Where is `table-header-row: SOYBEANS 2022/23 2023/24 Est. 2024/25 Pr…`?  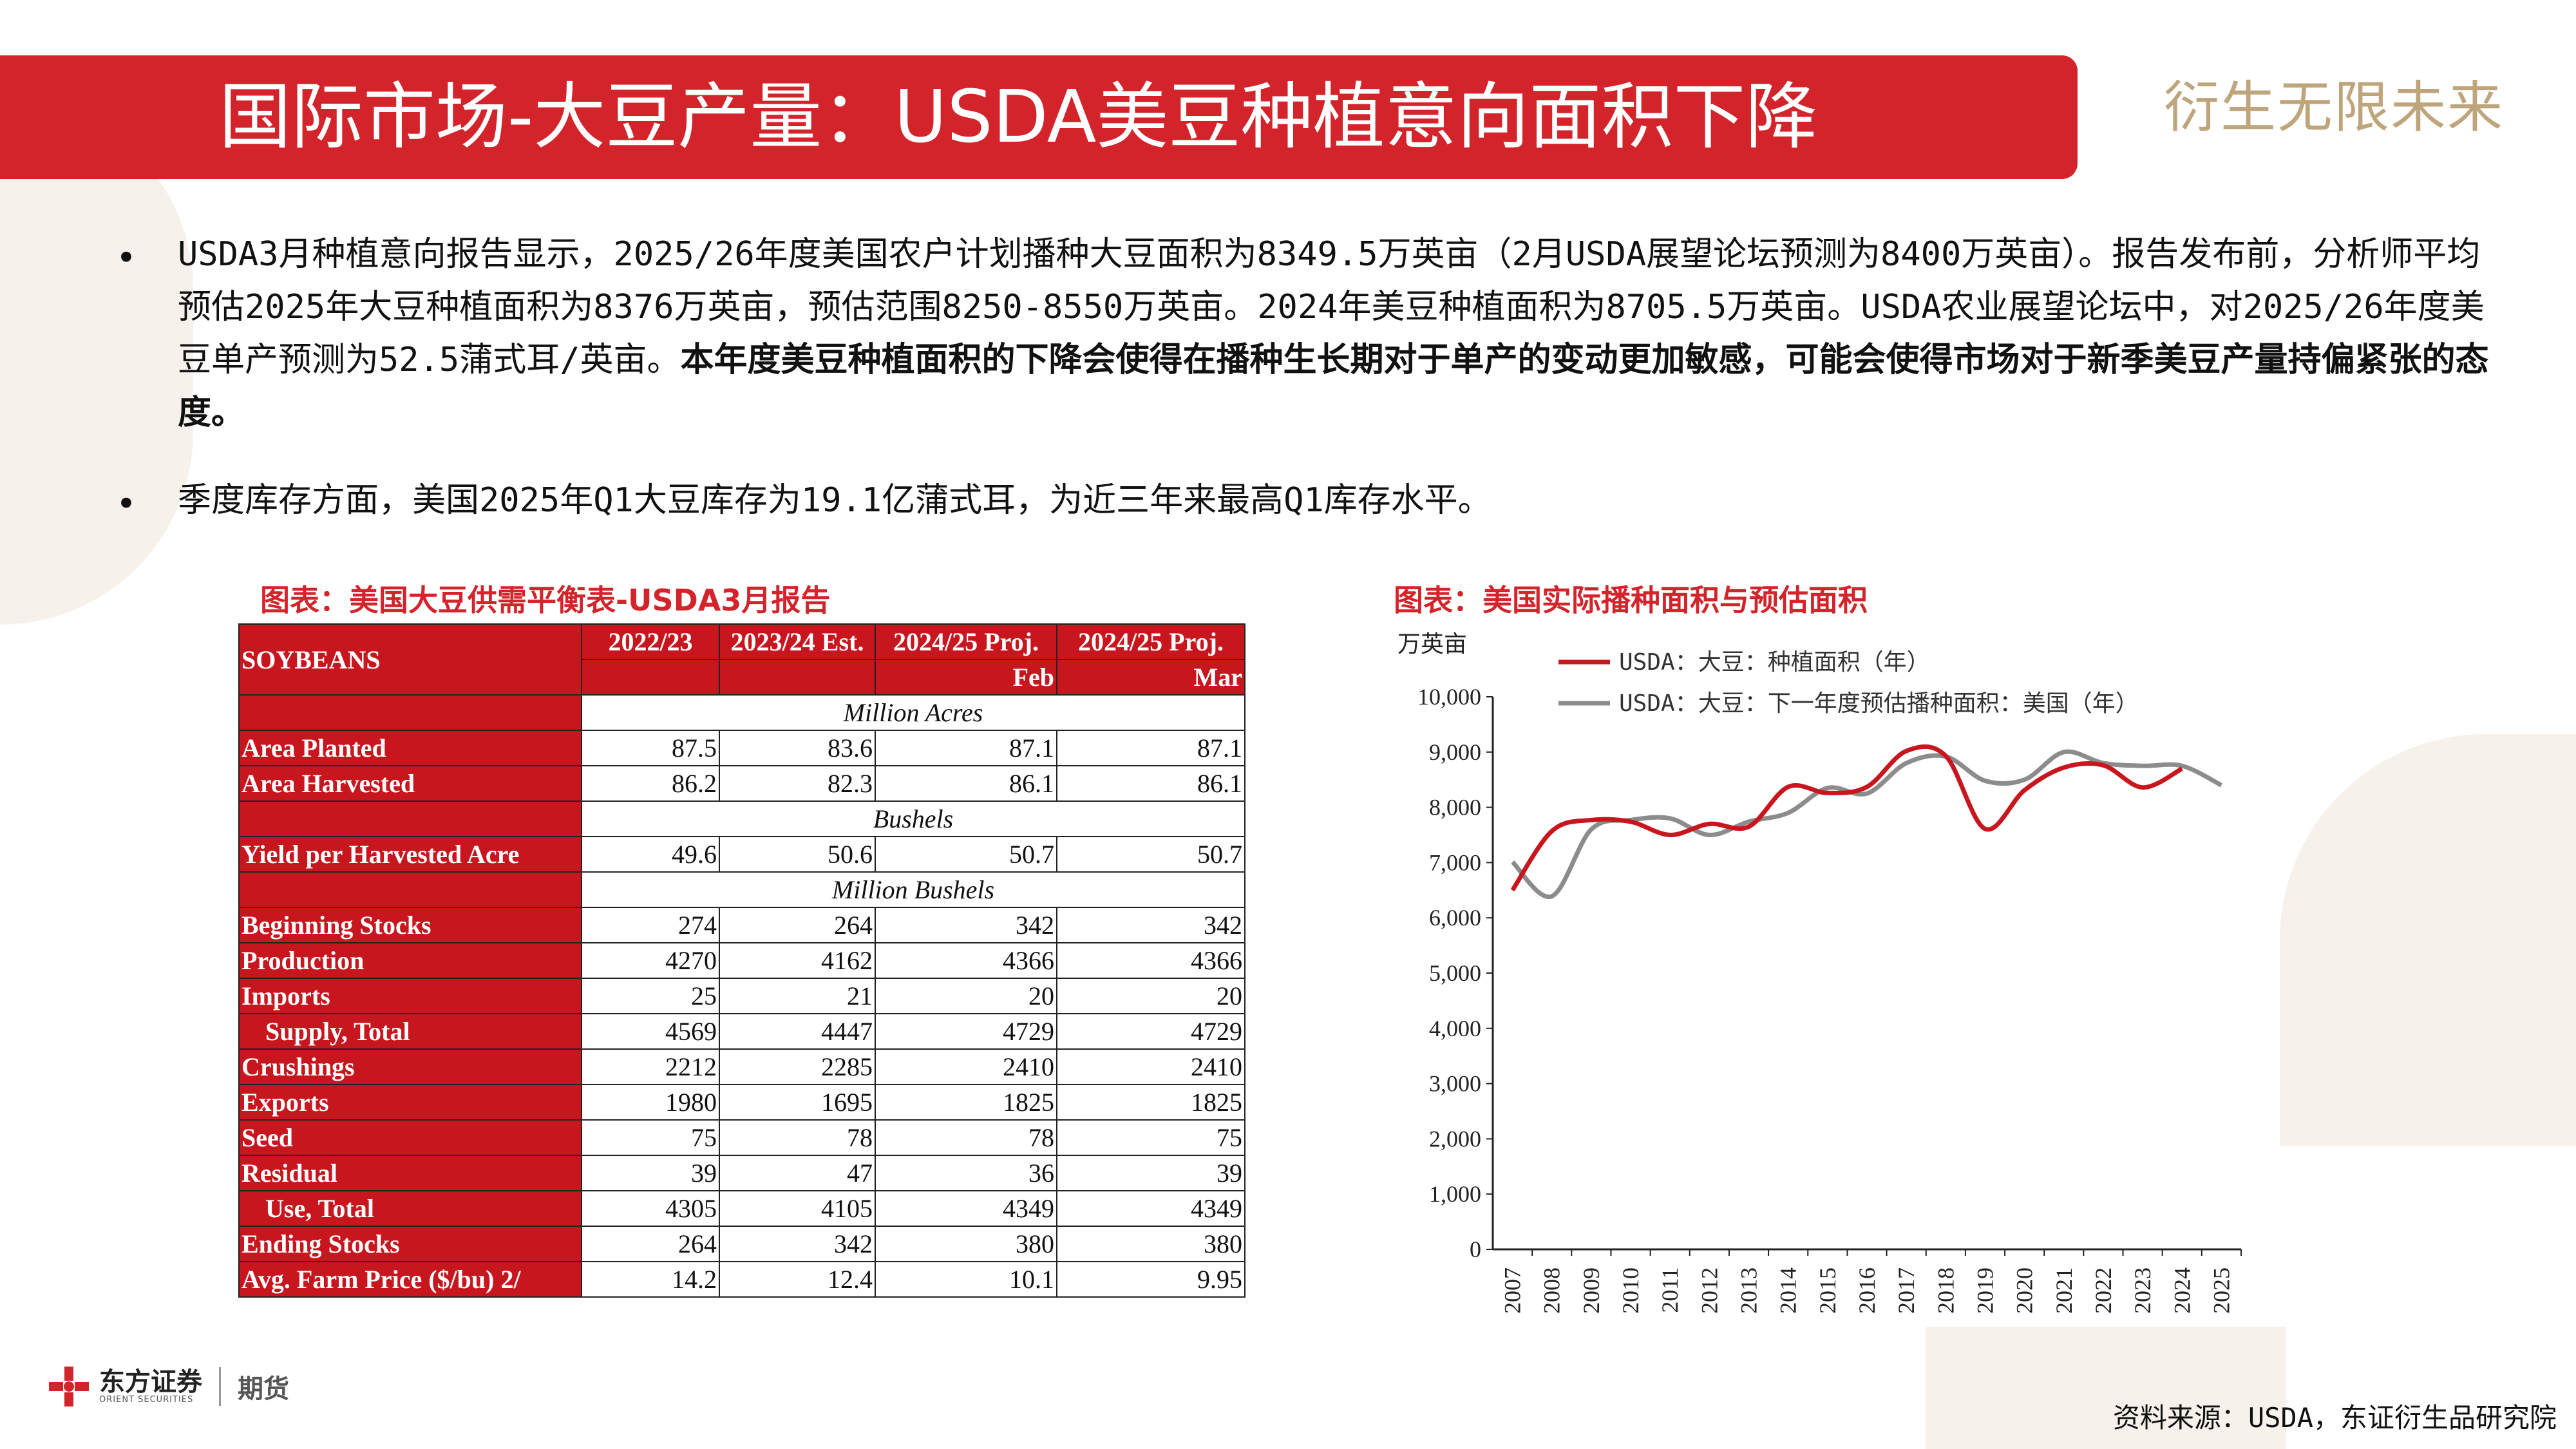 table-header-row: SOYBEANS 2022/23 2023/24 Est. 2024/25 Pr… is located at coordinates (742, 659).